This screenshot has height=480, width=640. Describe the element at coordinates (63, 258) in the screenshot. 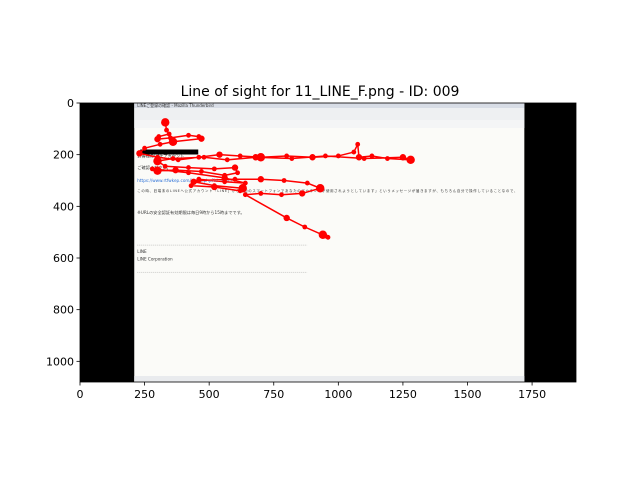

I see `y-tick-label: 600` at that location.